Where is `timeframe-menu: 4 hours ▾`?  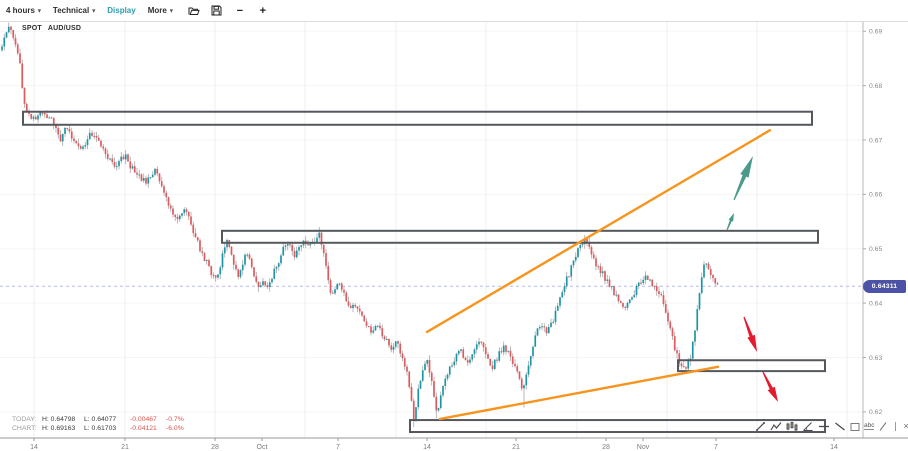
timeframe-menu: 4 hours ▾ is located at coordinates (23, 10).